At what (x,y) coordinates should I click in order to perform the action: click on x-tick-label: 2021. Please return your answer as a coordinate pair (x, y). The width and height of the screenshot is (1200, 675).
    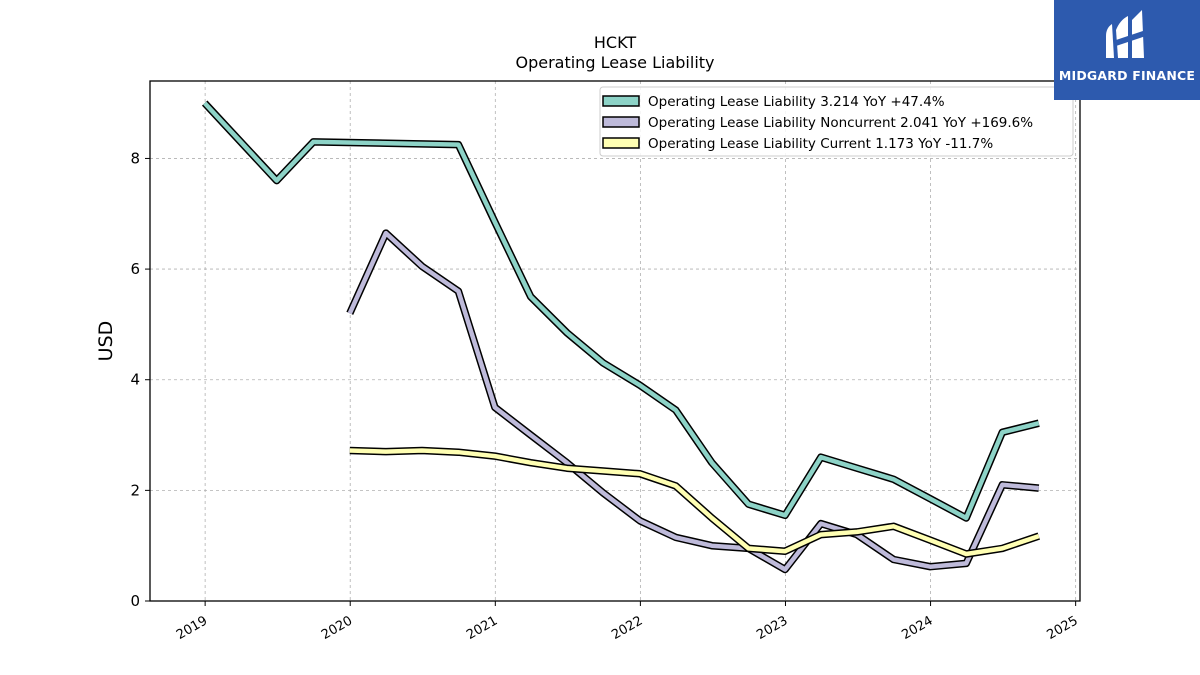
    Looking at the image, I should click on (482, 628).